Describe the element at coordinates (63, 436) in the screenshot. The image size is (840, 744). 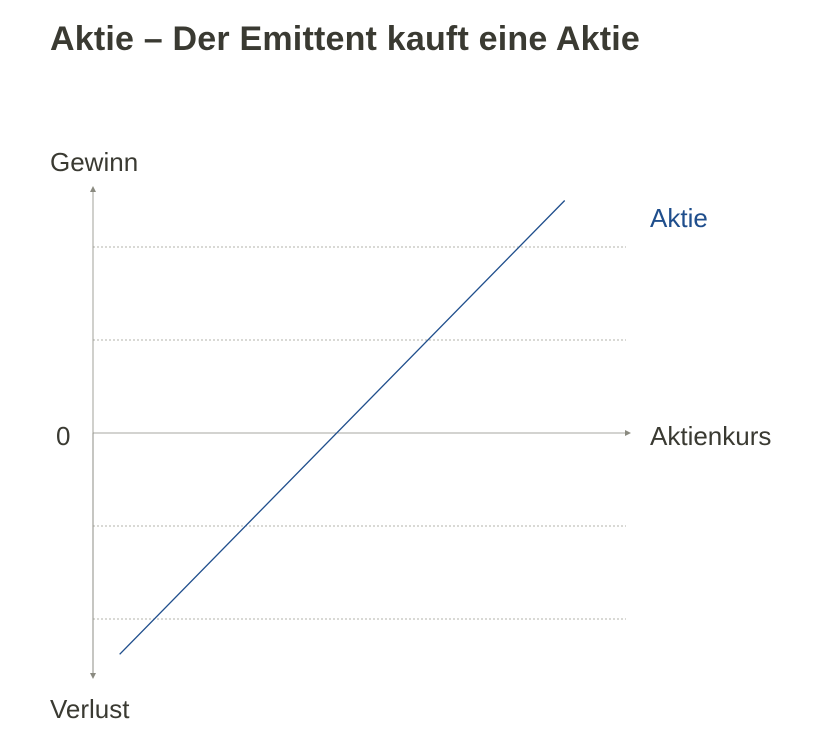
I see `zero-tick-label: 0` at that location.